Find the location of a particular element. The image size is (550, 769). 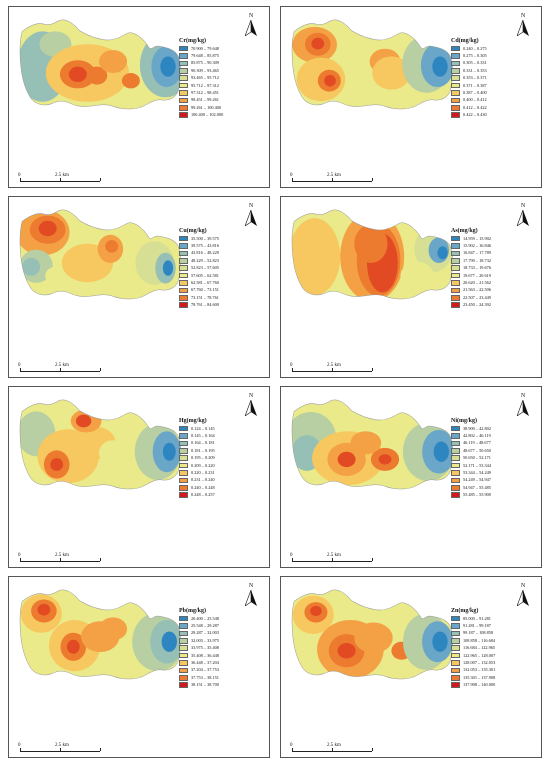

cr-concentration-map is located at coordinates (100, 64).